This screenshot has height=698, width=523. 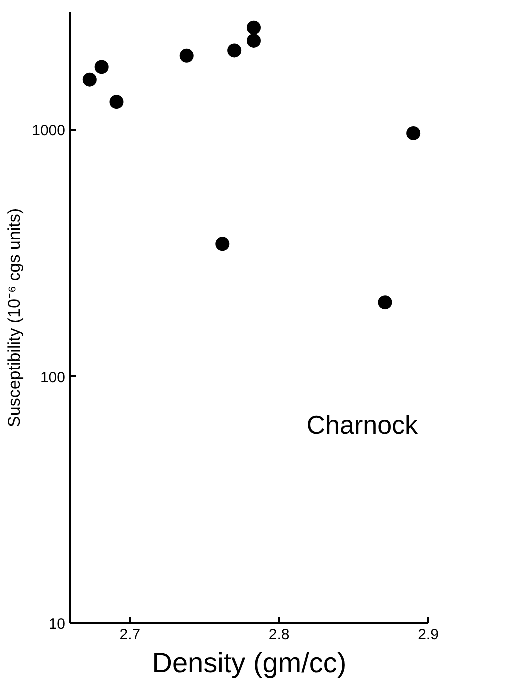 What do you see at coordinates (279, 635) in the screenshot?
I see `x-tick-label: 2.8` at bounding box center [279, 635].